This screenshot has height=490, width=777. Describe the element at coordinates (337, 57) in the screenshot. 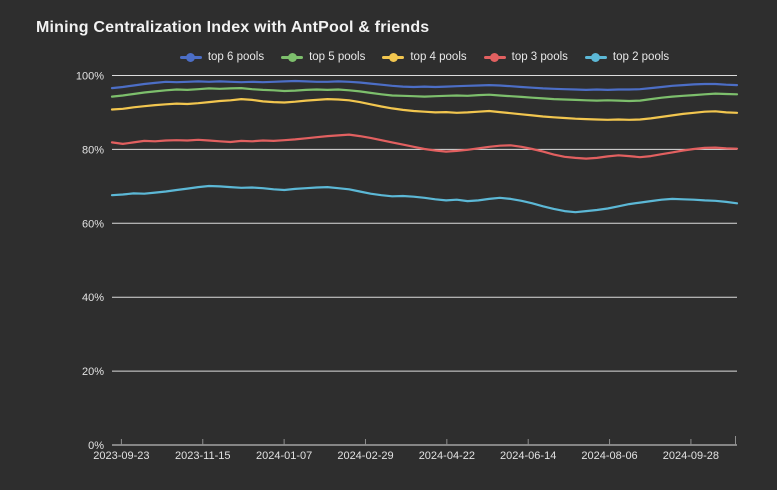

I see `legend-label: top 5 pools` at that location.